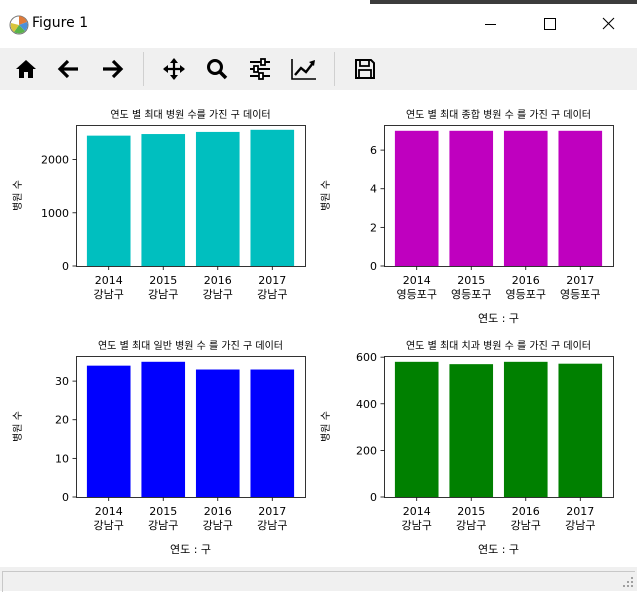 Image resolution: width=637 pixels, height=592 pixels. I want to click on forward-button, so click(112, 69).